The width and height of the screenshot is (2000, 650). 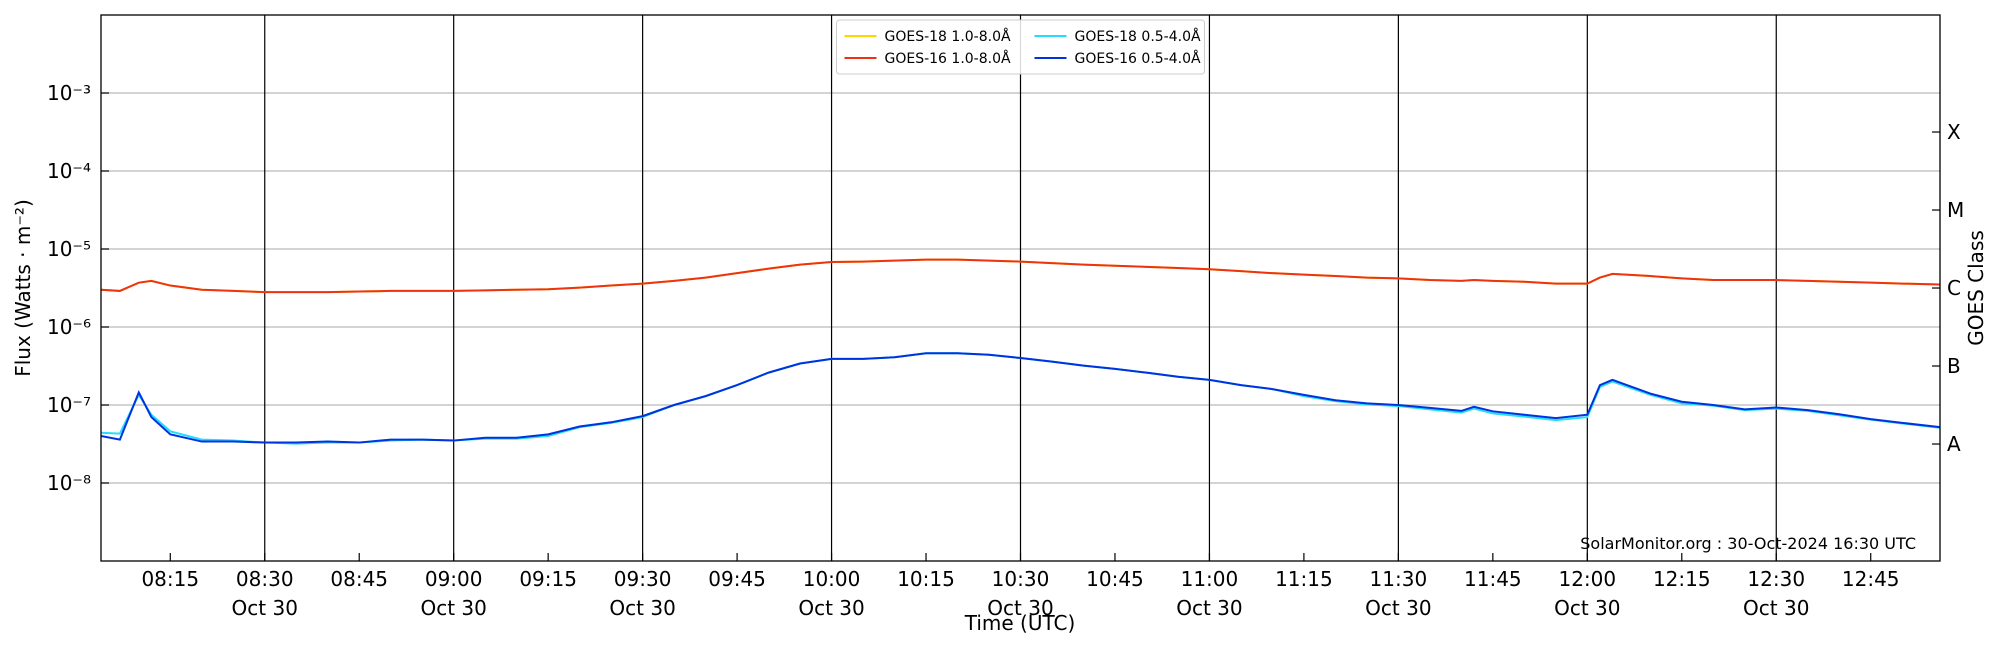 What do you see at coordinates (1954, 444) in the screenshot?
I see `y2-tick-label: A` at bounding box center [1954, 444].